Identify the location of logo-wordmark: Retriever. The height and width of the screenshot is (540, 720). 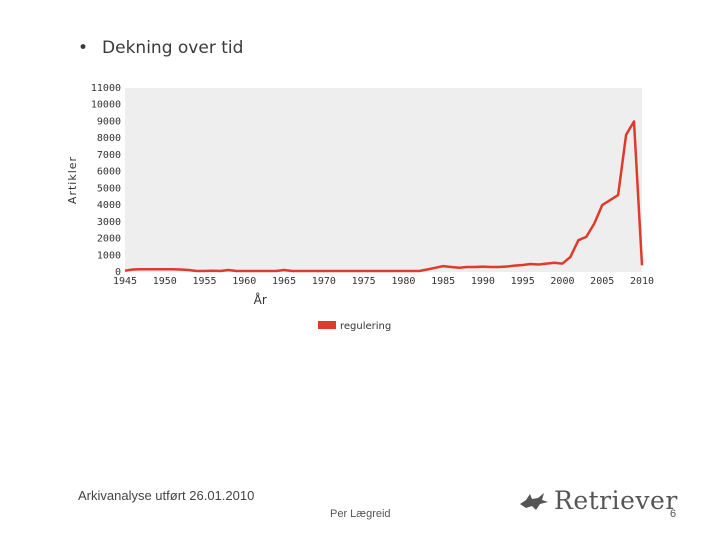
(616, 500).